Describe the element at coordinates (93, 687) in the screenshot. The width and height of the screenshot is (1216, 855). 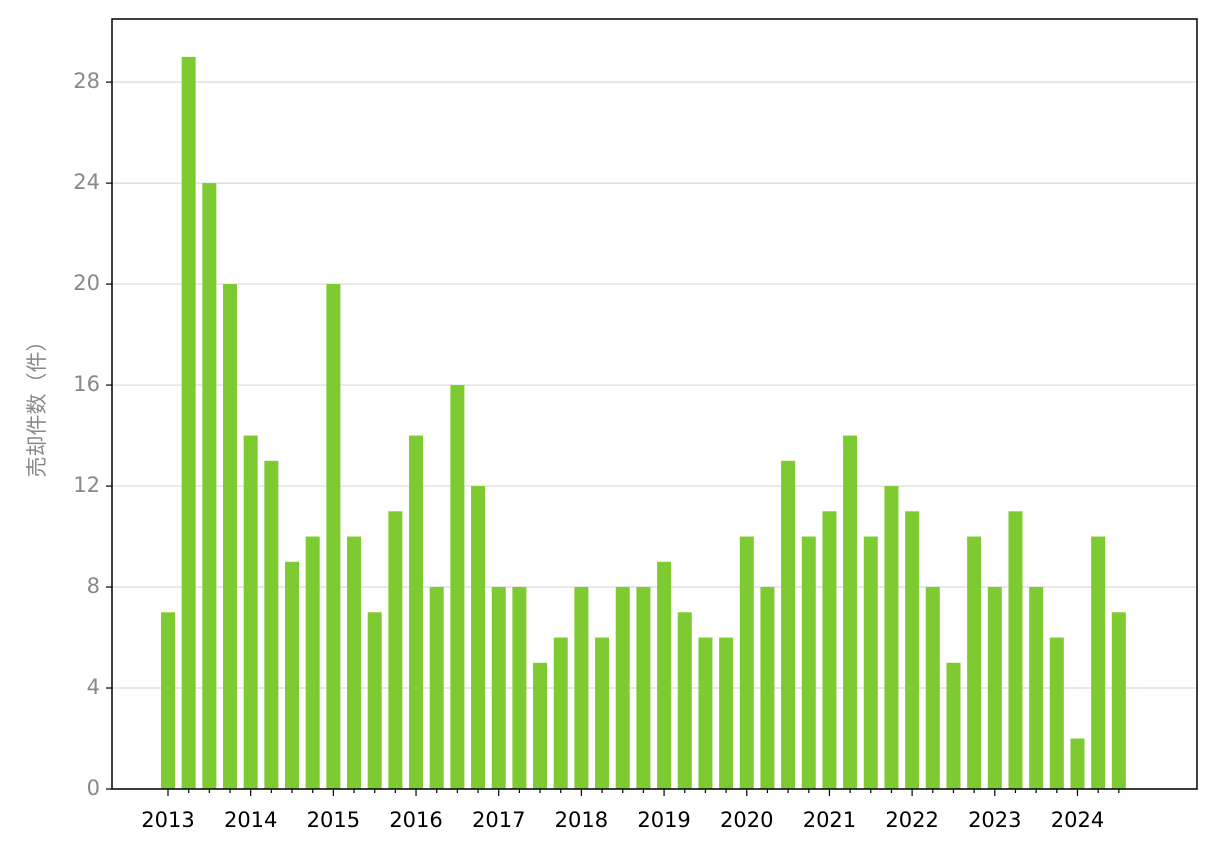
I see `y-tick-label: 4` at that location.